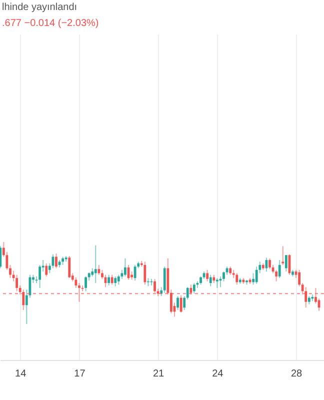  I want to click on chart-subtitle: .677 −0.014 (−2.03%), so click(50, 23).